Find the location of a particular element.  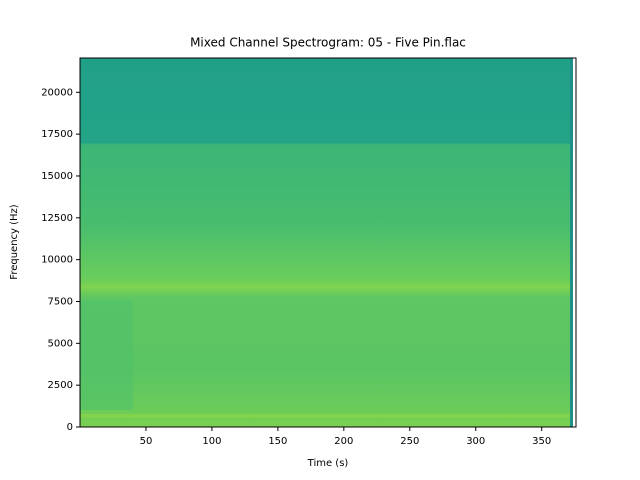

x-tick-label: 300 is located at coordinates (475, 441).